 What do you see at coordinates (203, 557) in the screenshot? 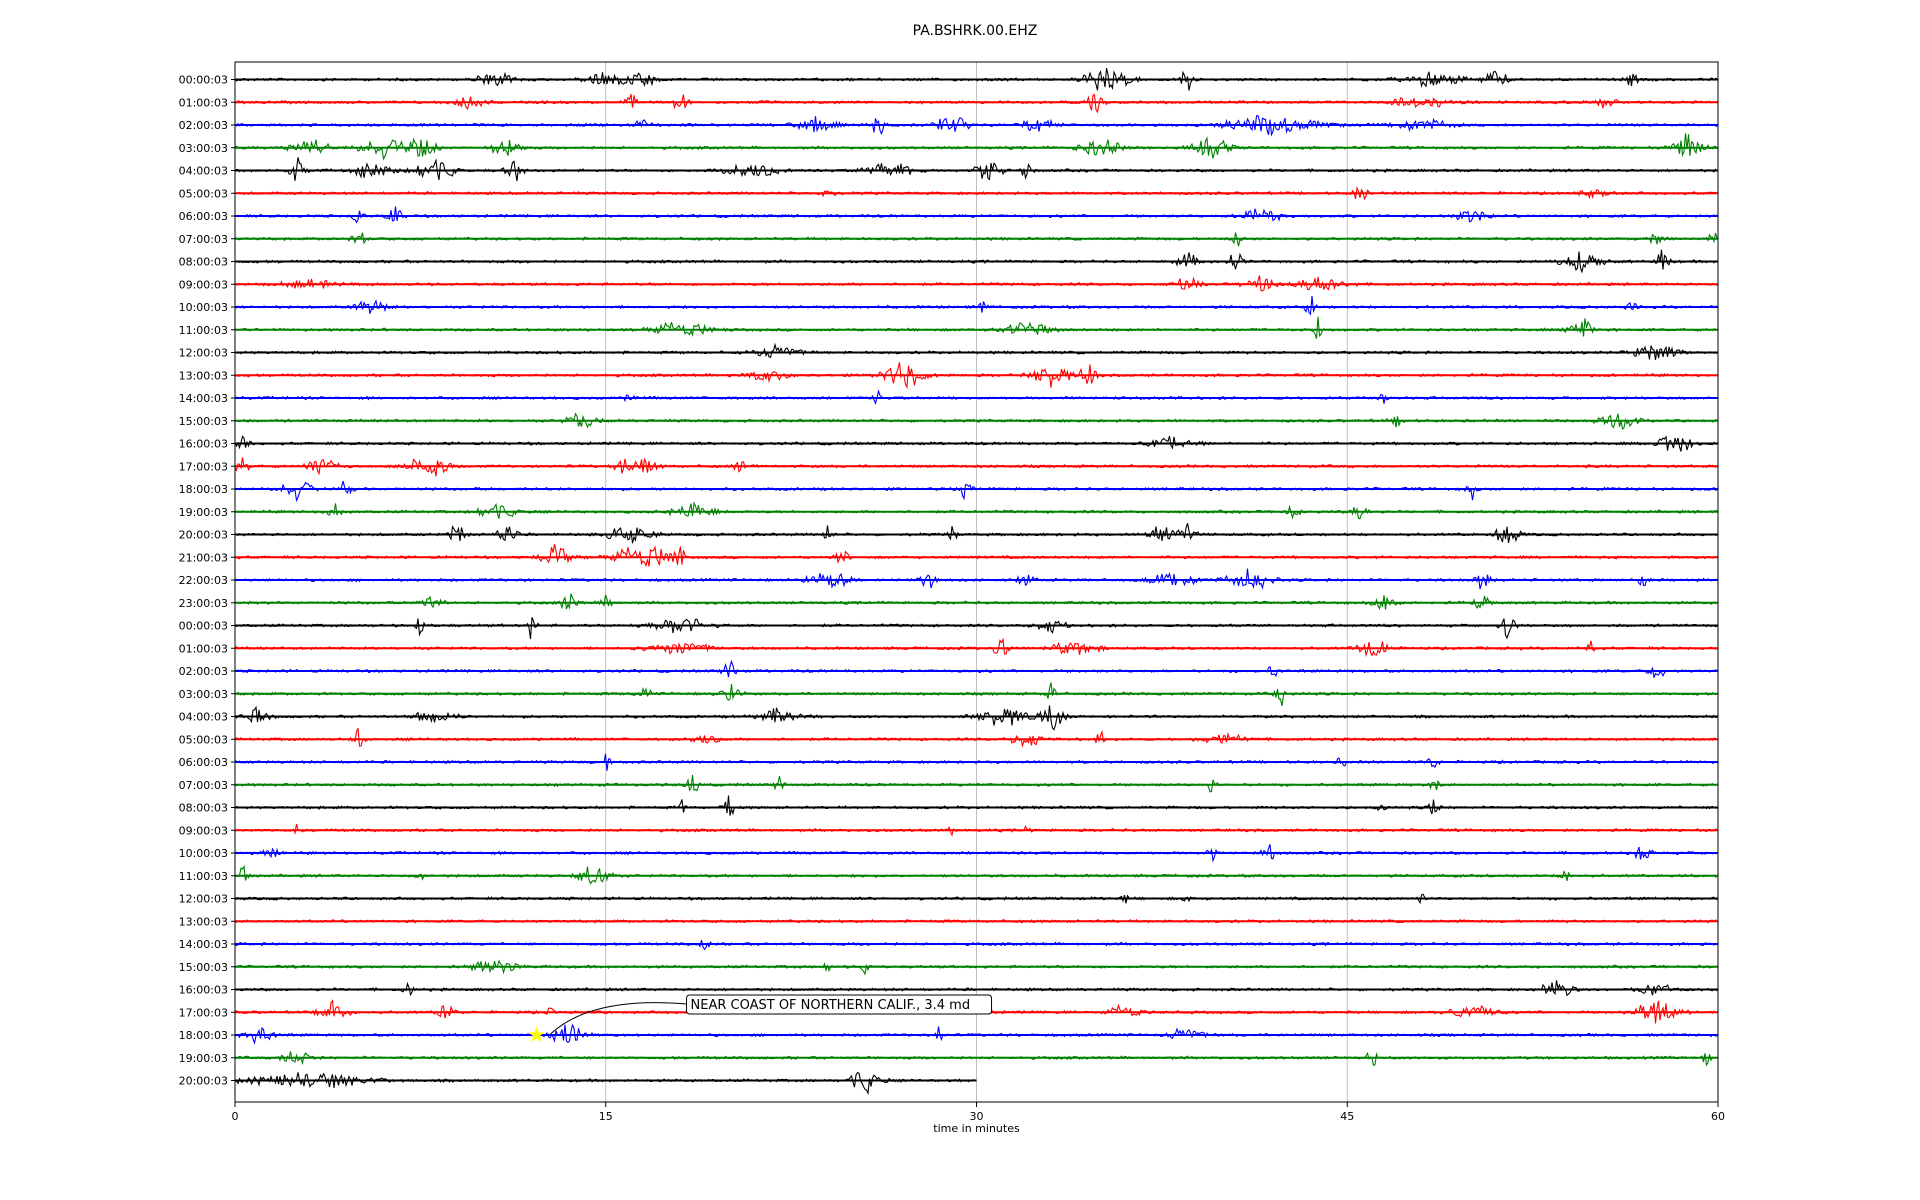
I see `y-tick-label: 21:00:03` at bounding box center [203, 557].